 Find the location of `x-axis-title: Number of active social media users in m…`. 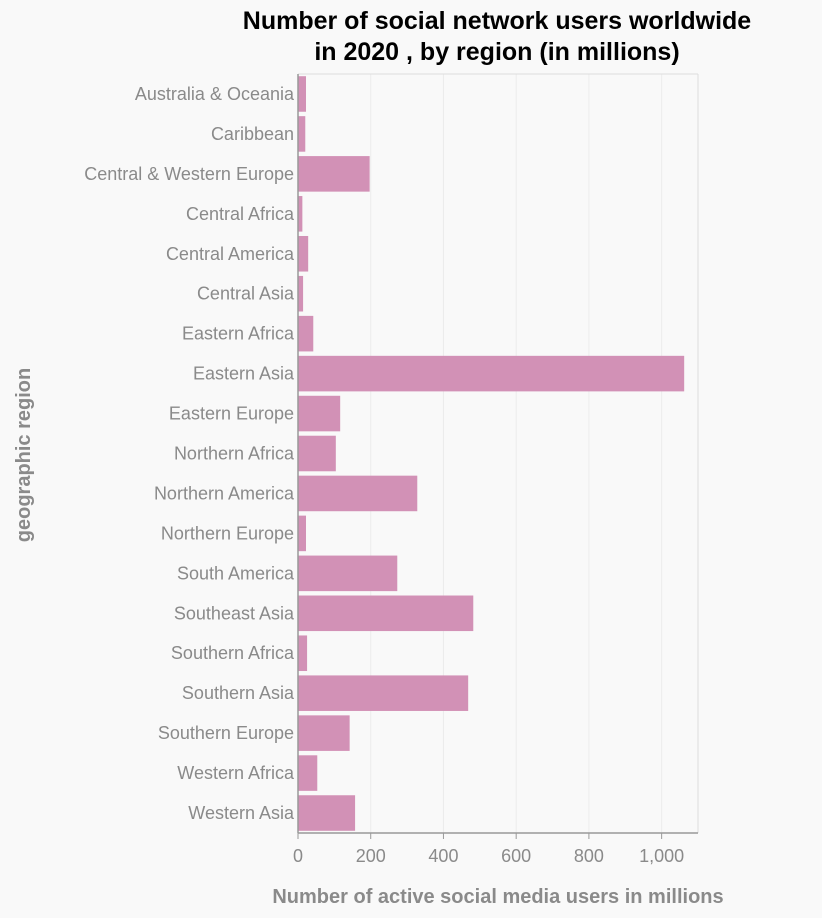

x-axis-title: Number of active social media users in m… is located at coordinates (497, 897).